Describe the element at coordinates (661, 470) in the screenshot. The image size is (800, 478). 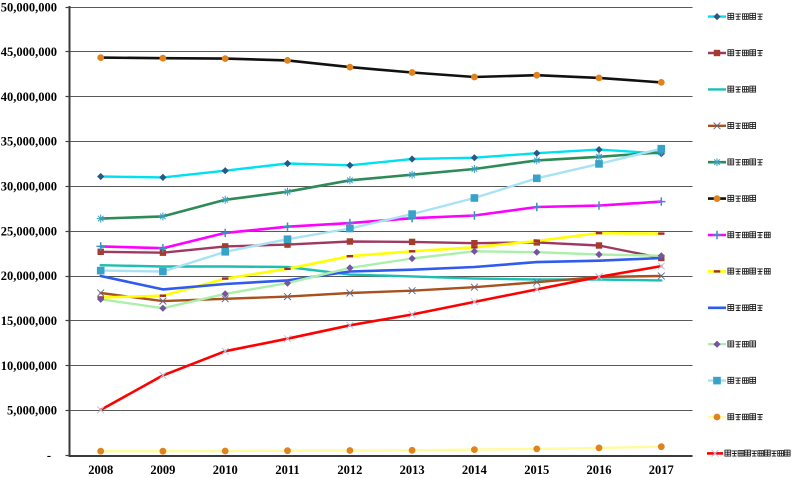
I see `svg-text: 2017` at that location.